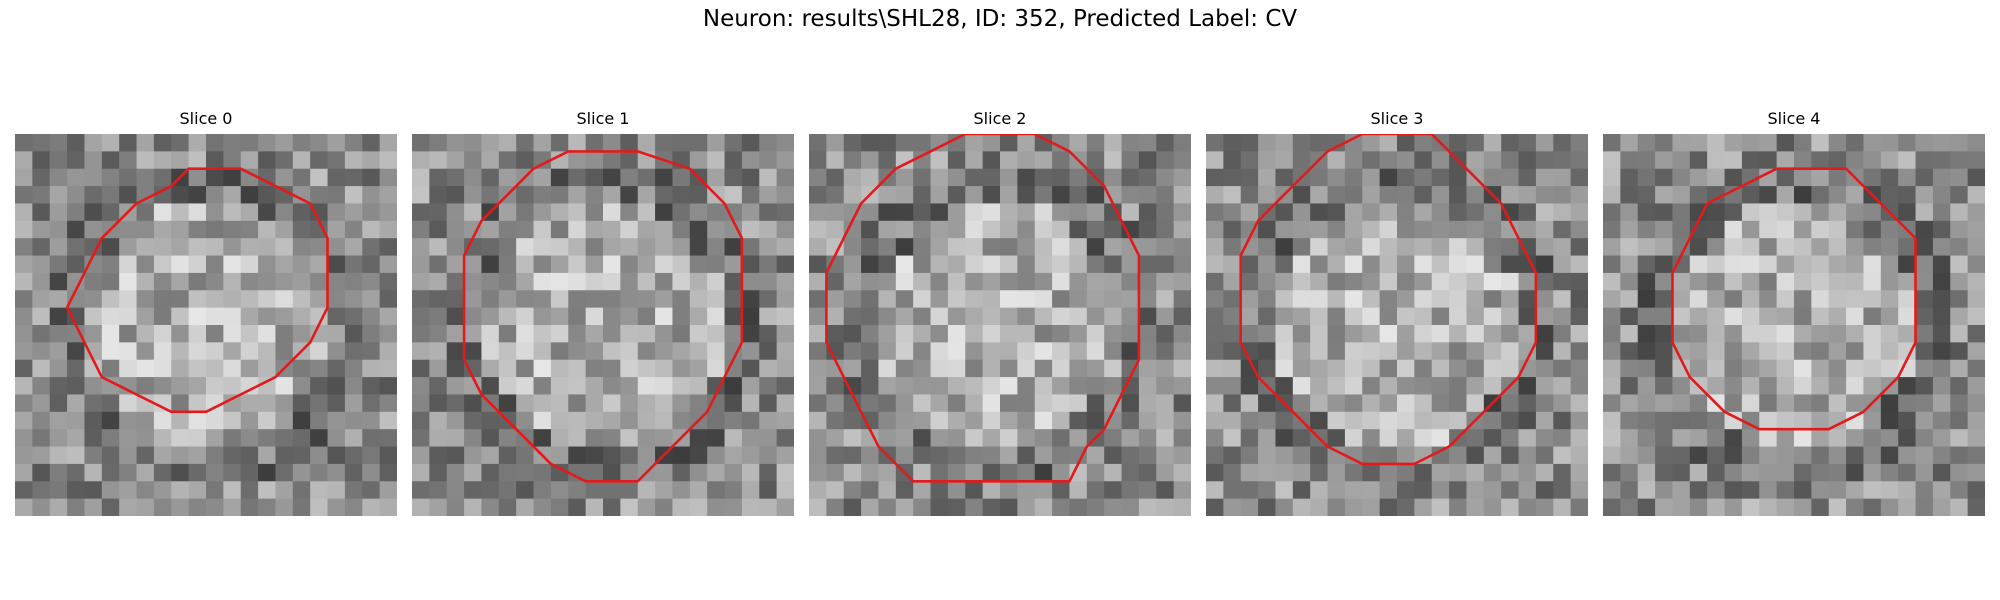 The image size is (2000, 600). What do you see at coordinates (1794, 118) in the screenshot?
I see `slice-title: Slice 4` at bounding box center [1794, 118].